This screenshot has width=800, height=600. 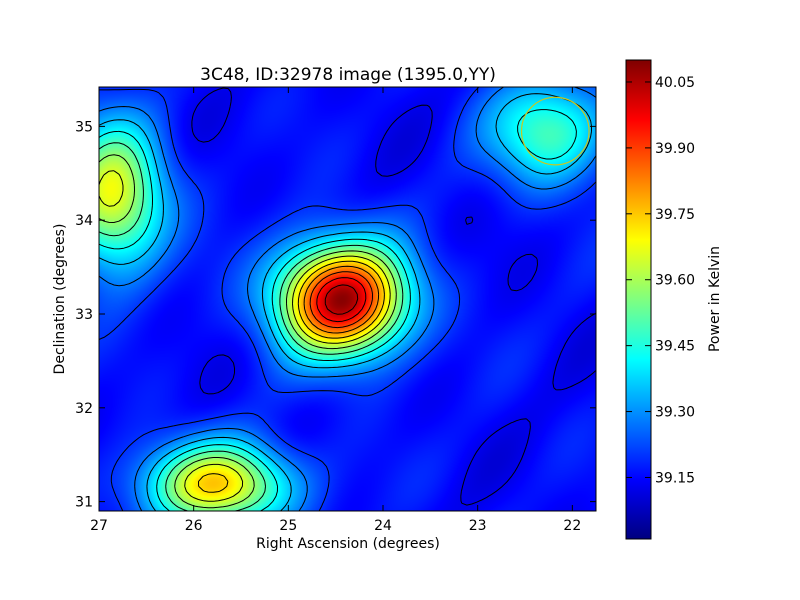 What do you see at coordinates (572, 526) in the screenshot?
I see `x-tick-label: 22` at bounding box center [572, 526].